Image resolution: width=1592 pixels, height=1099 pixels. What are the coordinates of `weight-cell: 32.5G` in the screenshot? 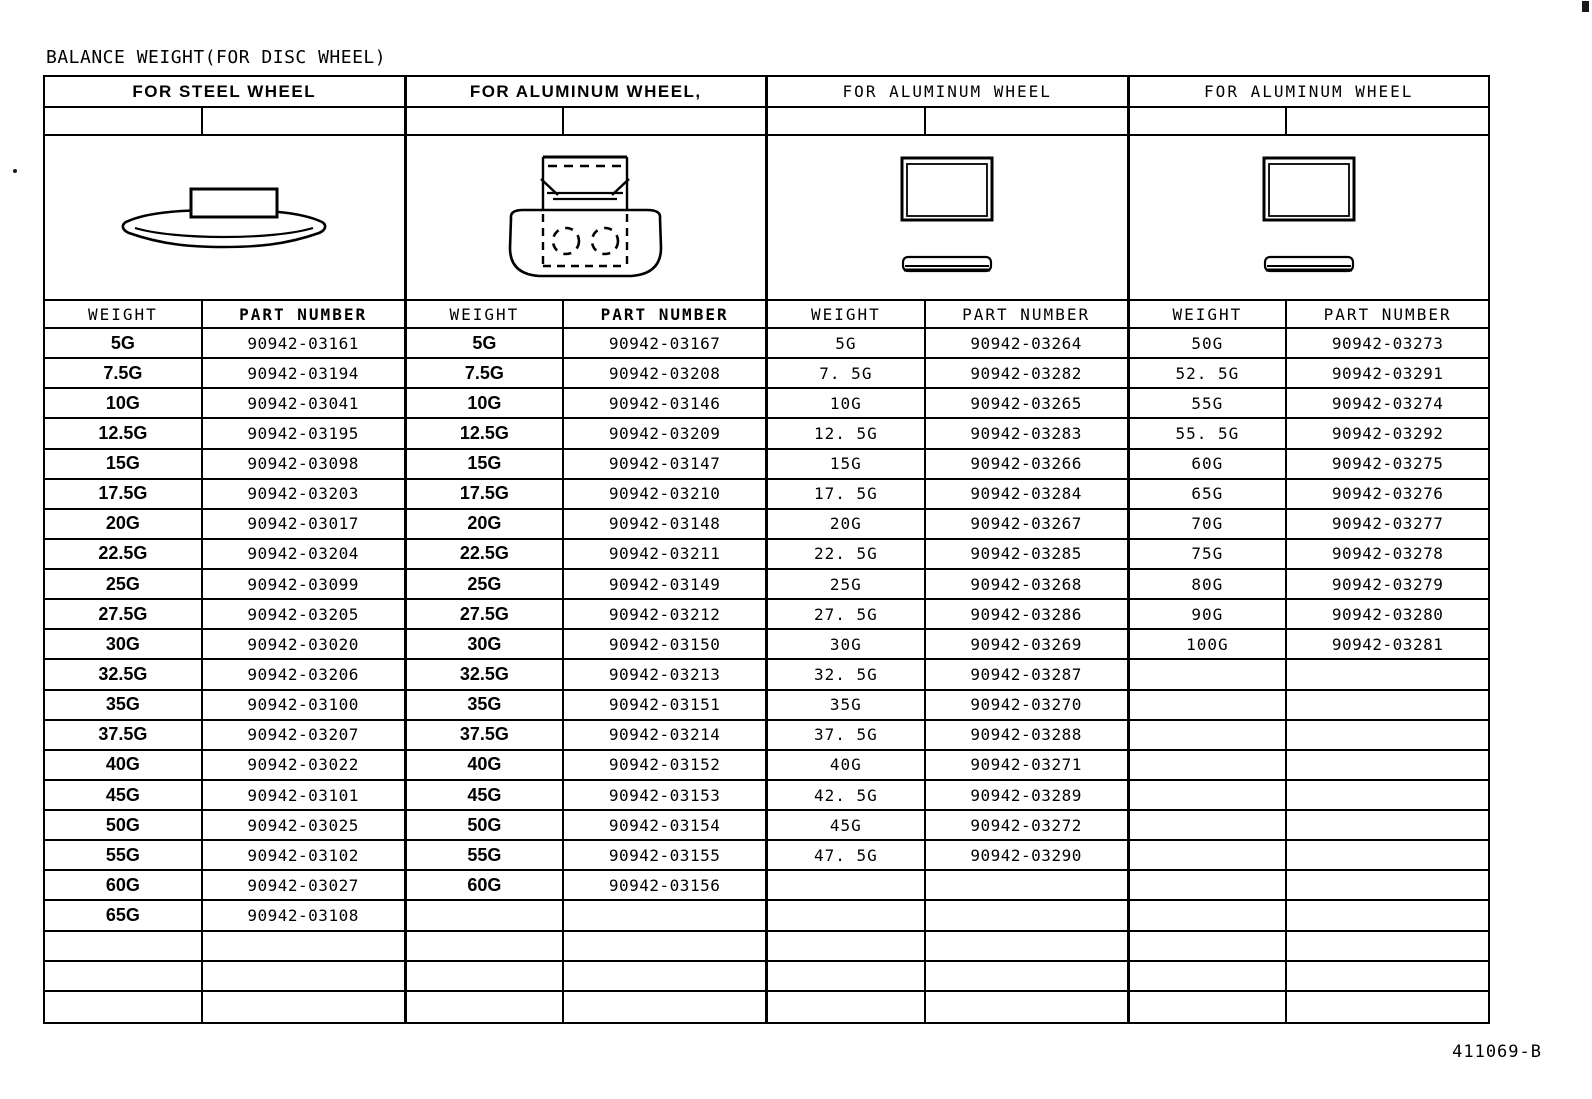 It's located at (124, 674).